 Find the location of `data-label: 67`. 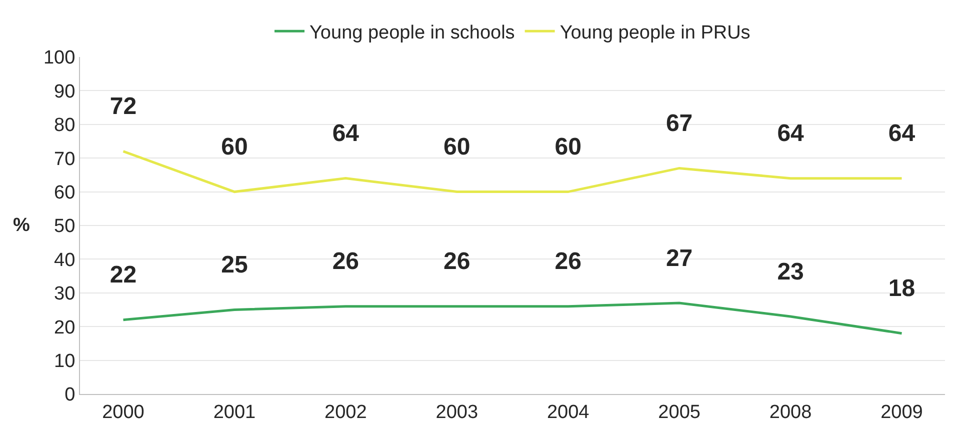

data-label: 67 is located at coordinates (679, 124).